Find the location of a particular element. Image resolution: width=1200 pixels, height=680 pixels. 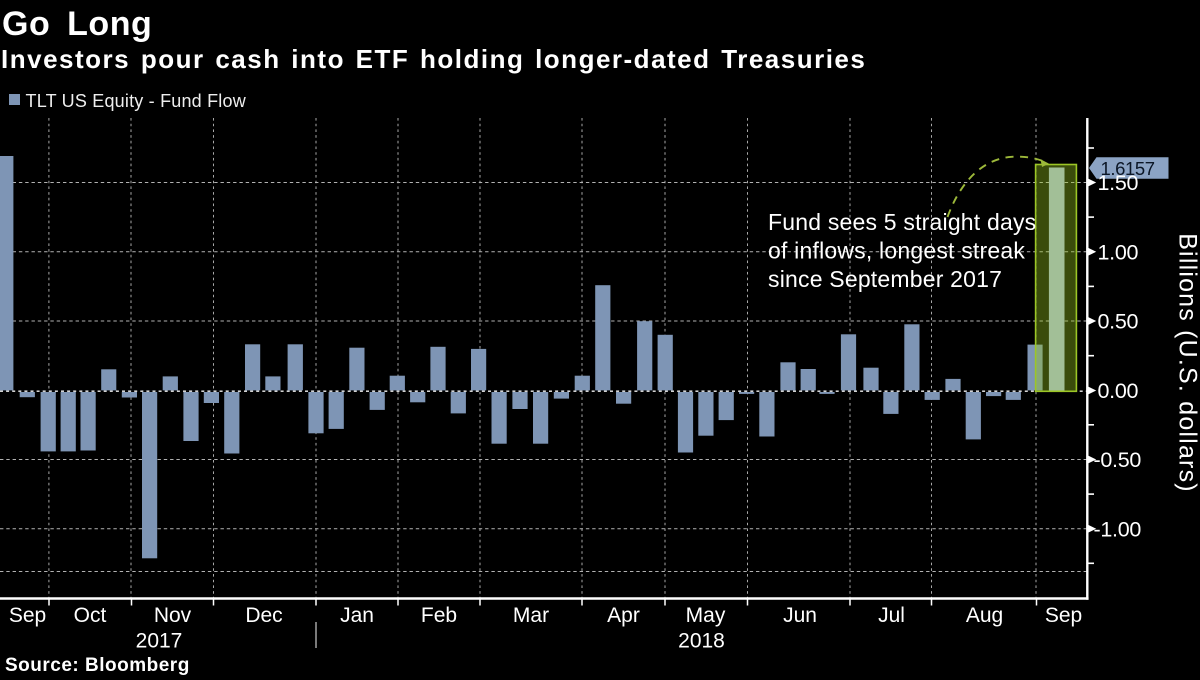

svg-text: 0.00 is located at coordinates (1118, 391).